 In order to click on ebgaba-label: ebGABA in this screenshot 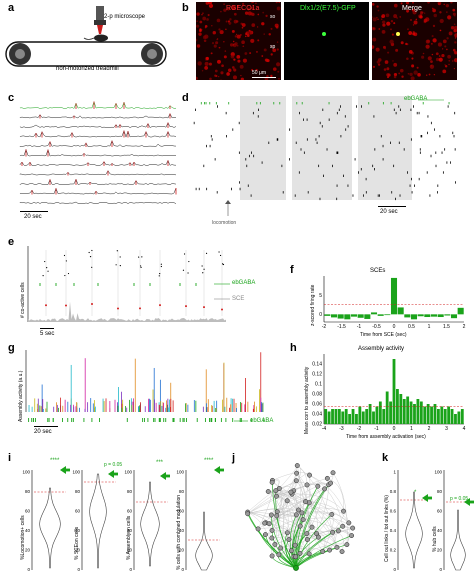, I will do `click(416, 99)`.